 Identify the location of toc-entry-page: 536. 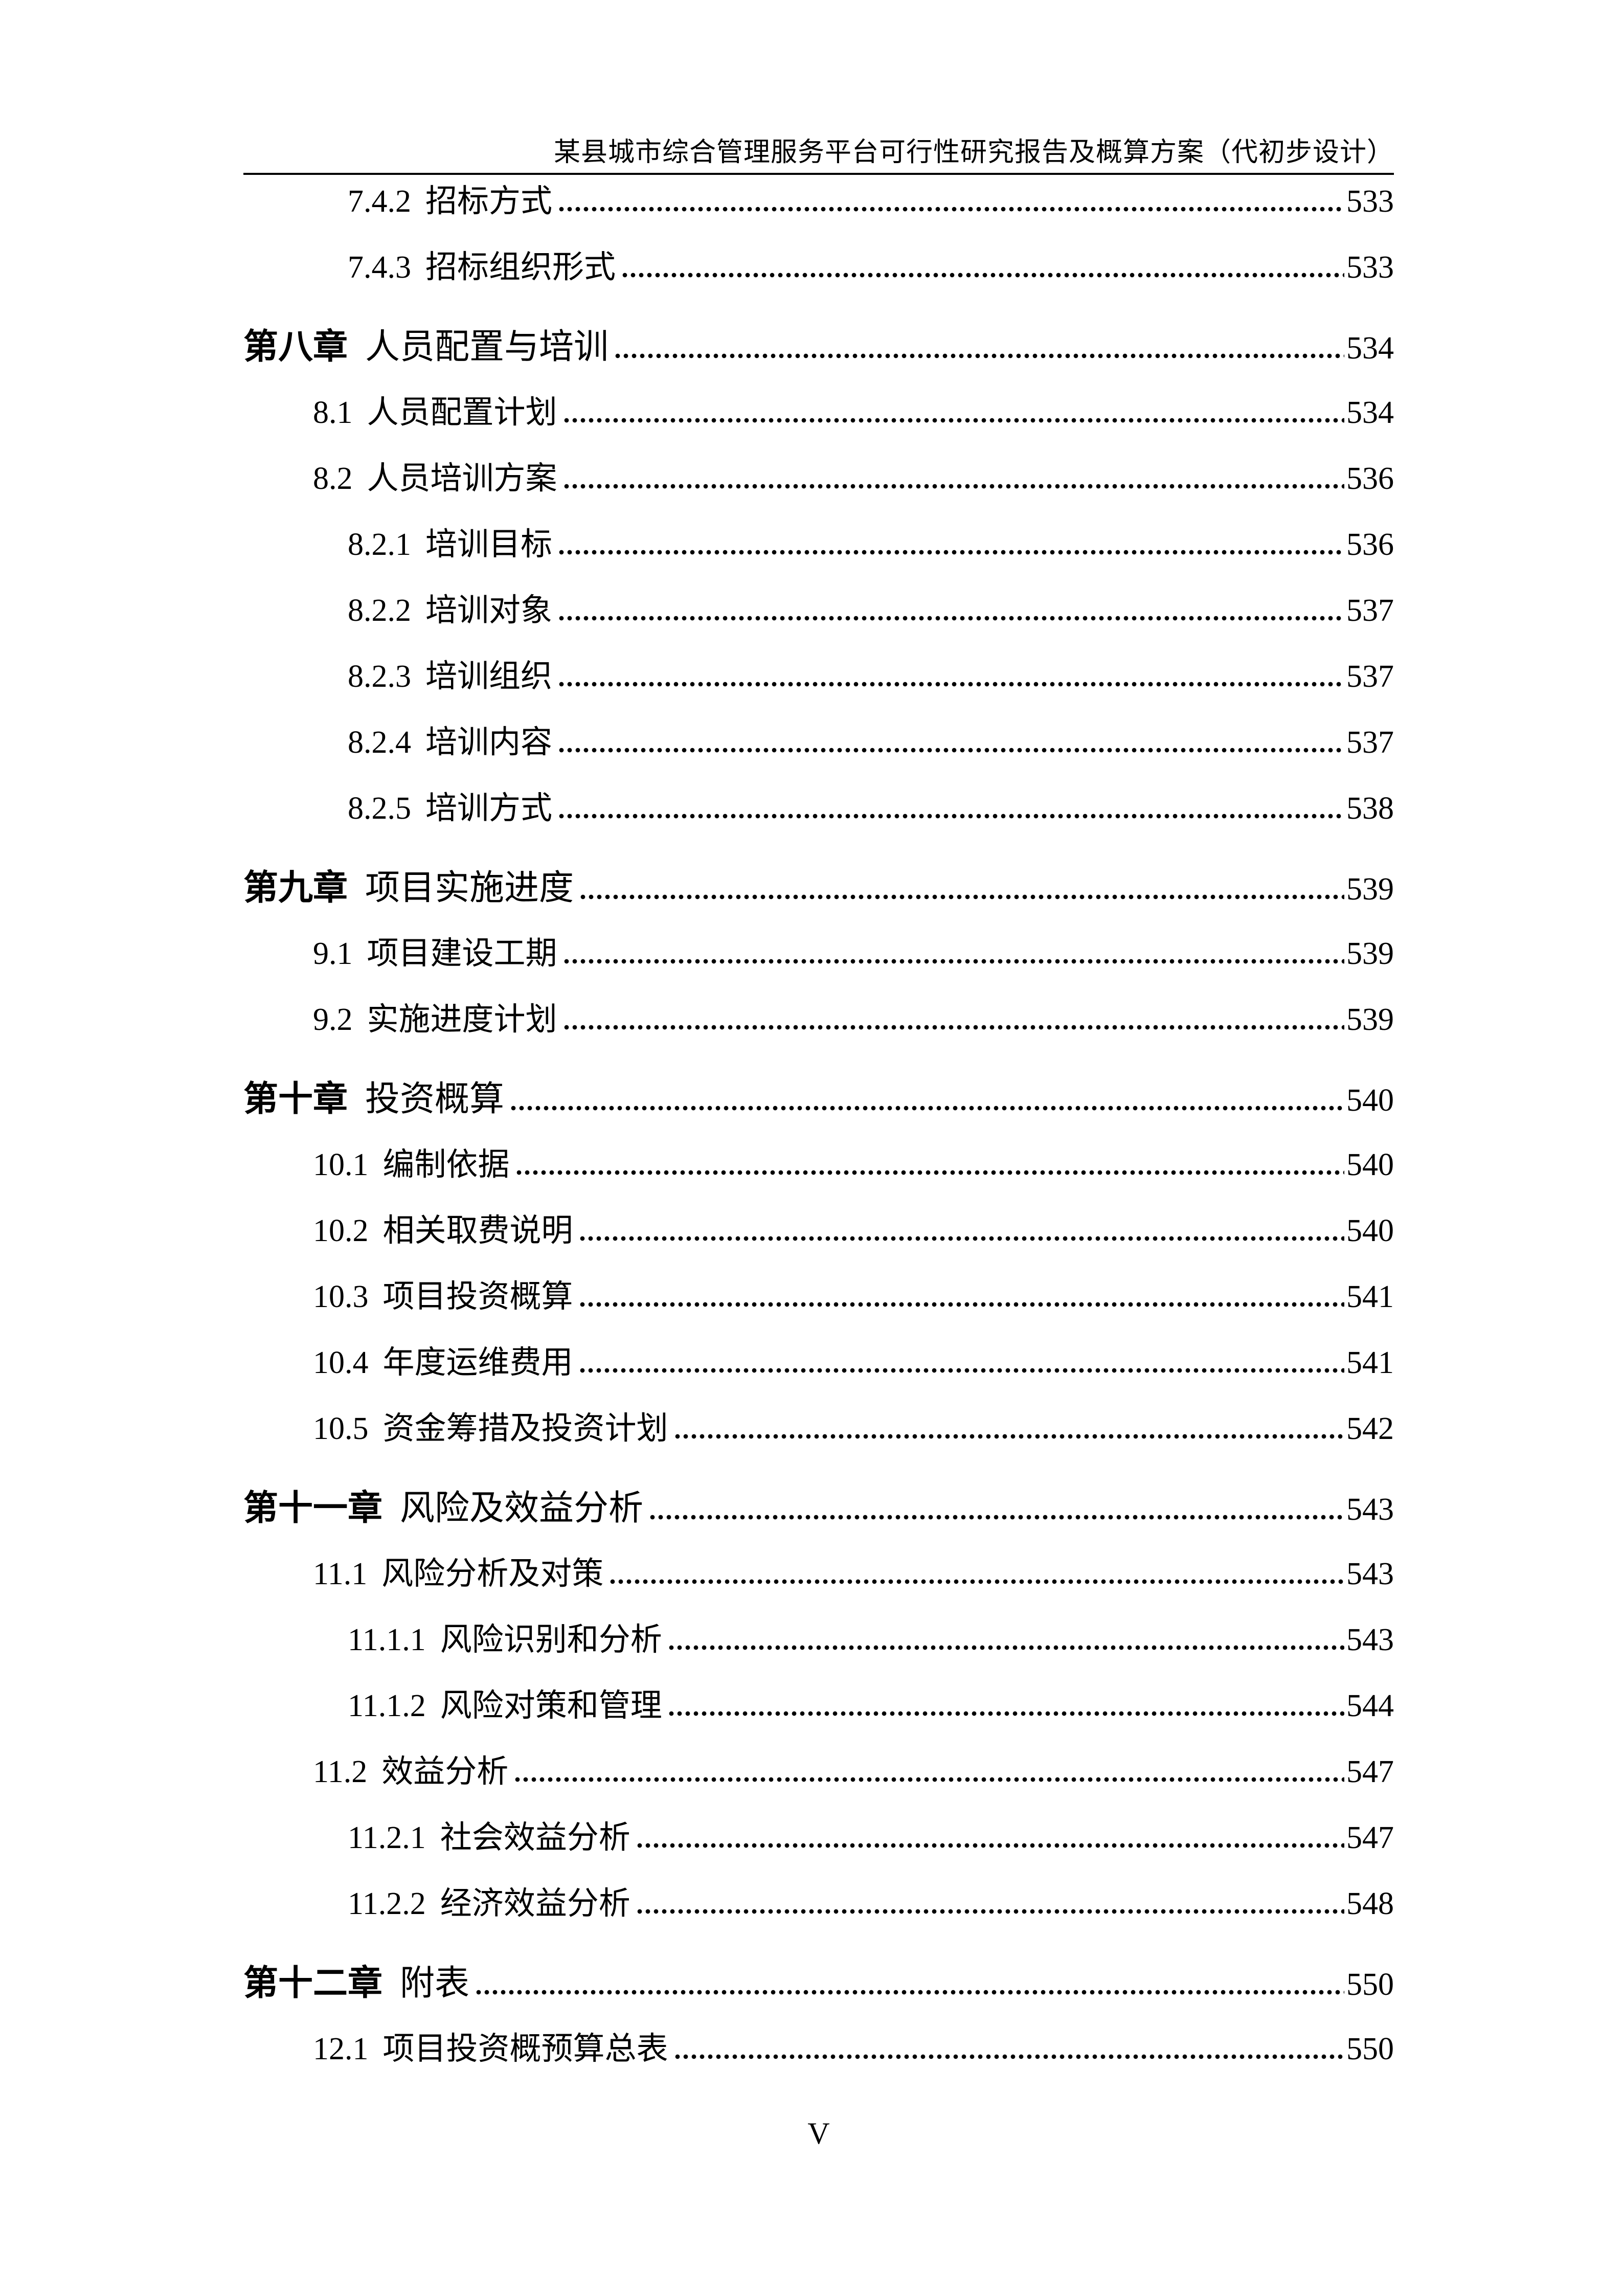
(1370, 479).